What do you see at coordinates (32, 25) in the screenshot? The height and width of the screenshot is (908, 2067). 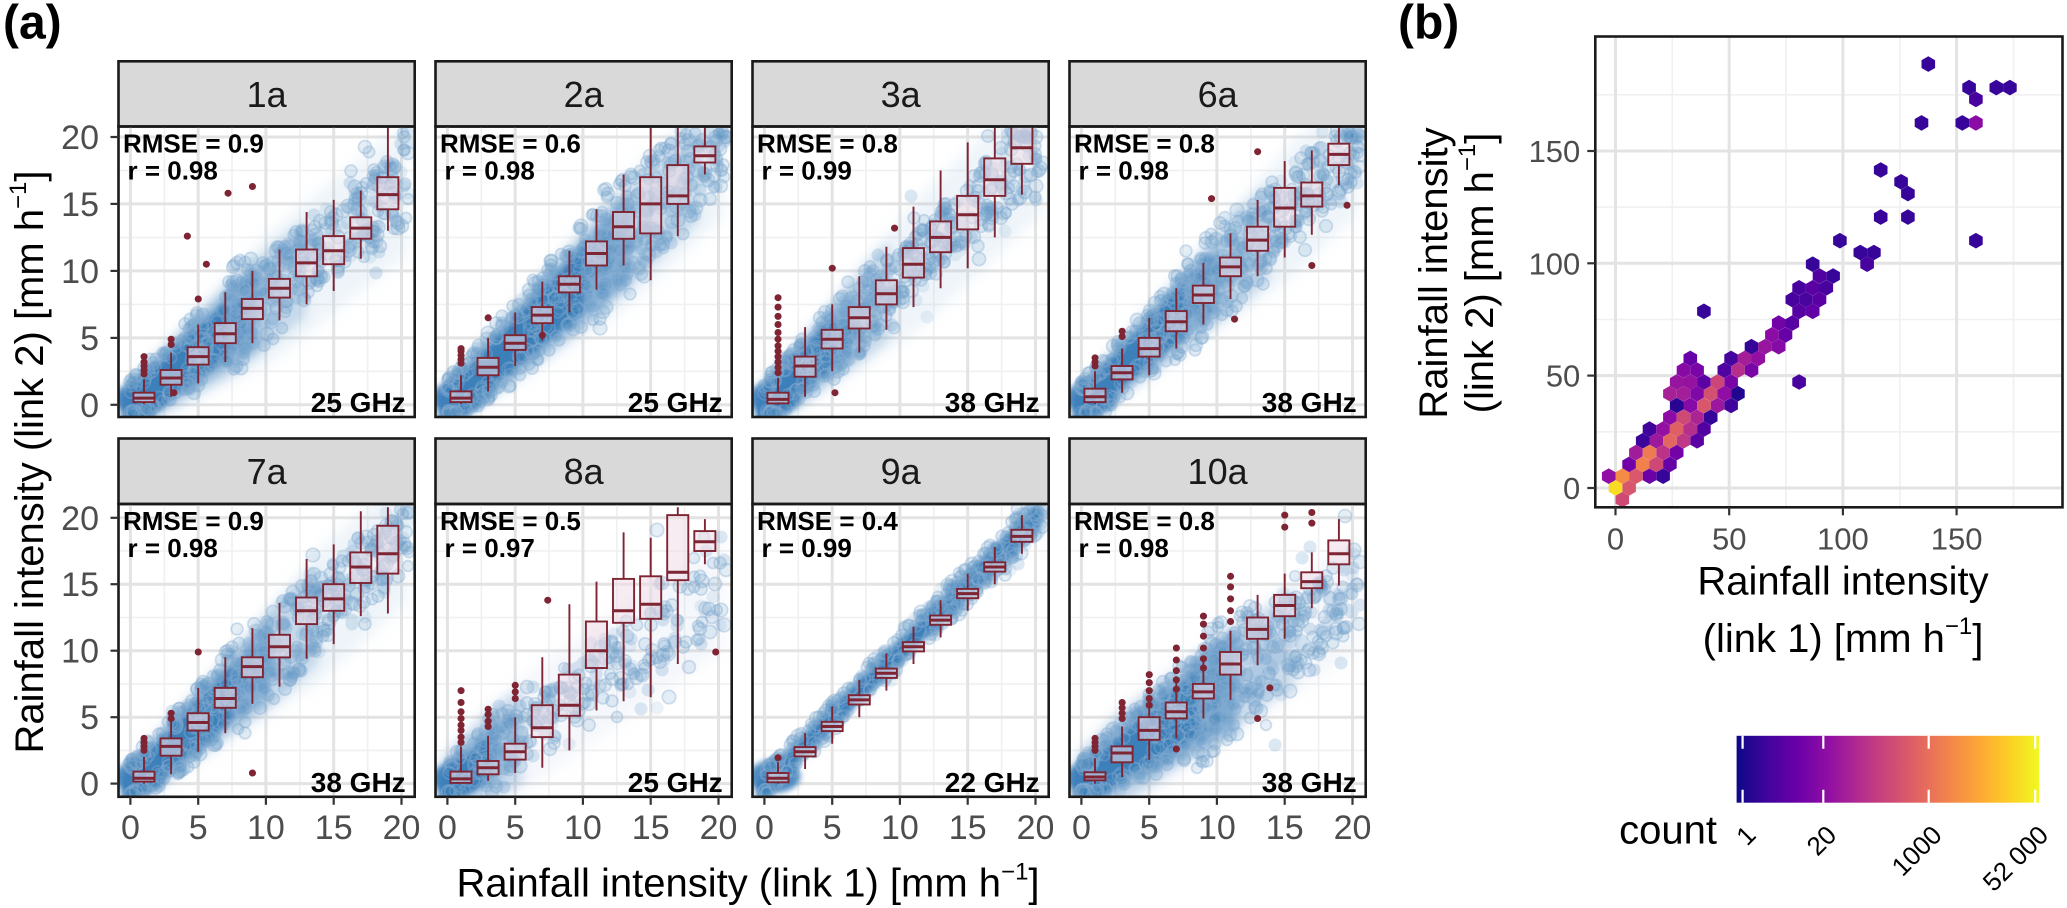 I see `svg-text: (a)` at bounding box center [32, 25].